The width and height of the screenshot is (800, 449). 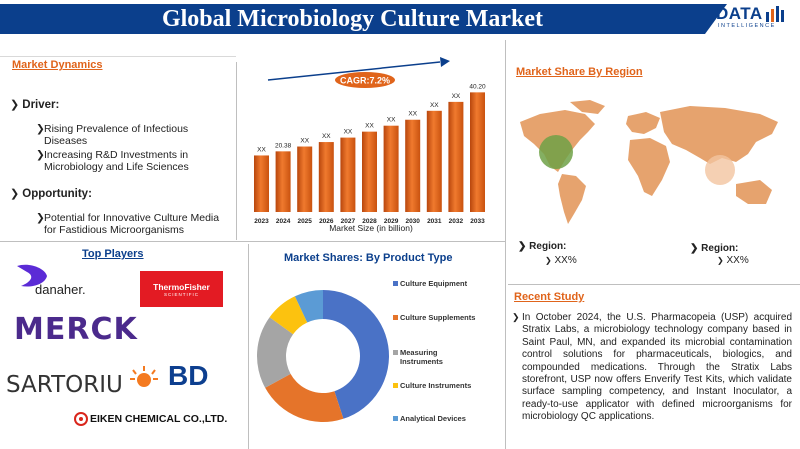 What do you see at coordinates (371, 228) in the screenshot?
I see `chart-xlabel: Market Size (in billion)` at bounding box center [371, 228].